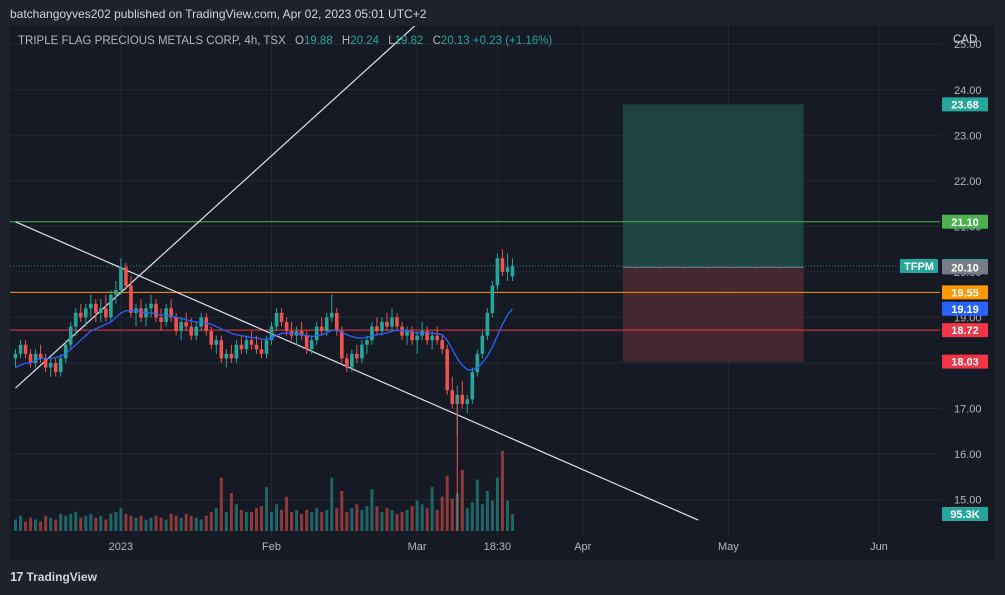  I want to click on price-tick-label: 15.00, so click(968, 501).